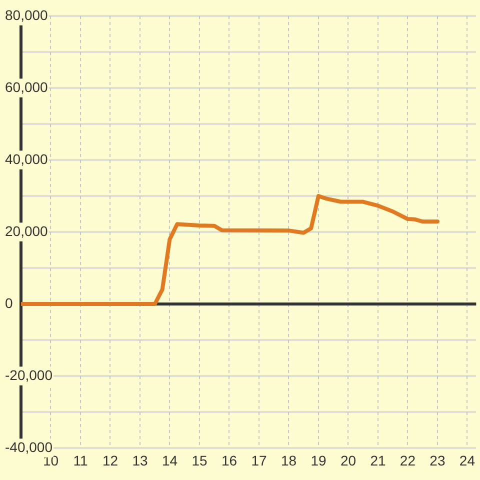  What do you see at coordinates (378, 460) in the screenshot?
I see `x-tick-label: 21` at bounding box center [378, 460].